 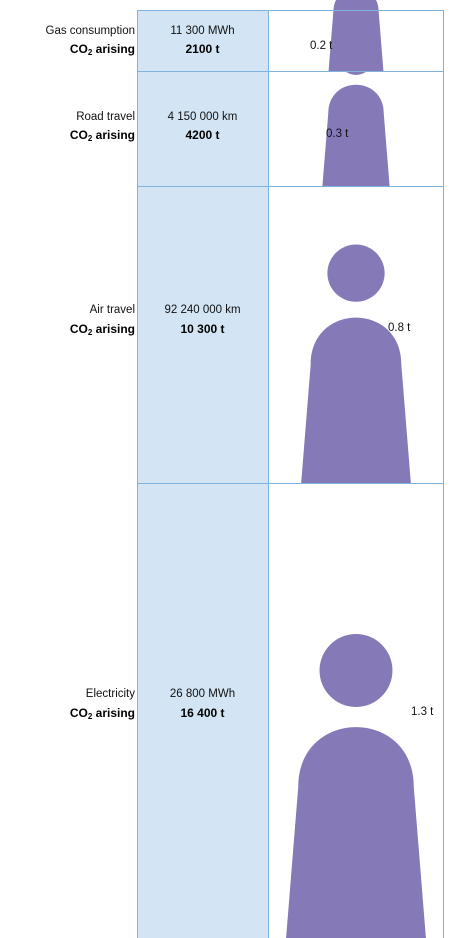 I want to click on per-capita-label-gas: 0.2 t, so click(x=321, y=46).